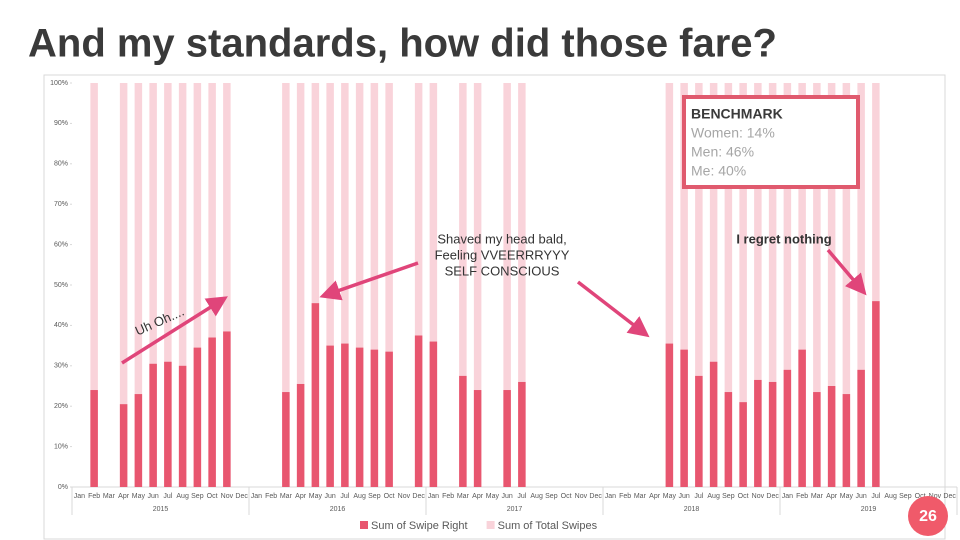  What do you see at coordinates (419, 526) in the screenshot?
I see `legend-label: Sum of Swipe Right` at bounding box center [419, 526].